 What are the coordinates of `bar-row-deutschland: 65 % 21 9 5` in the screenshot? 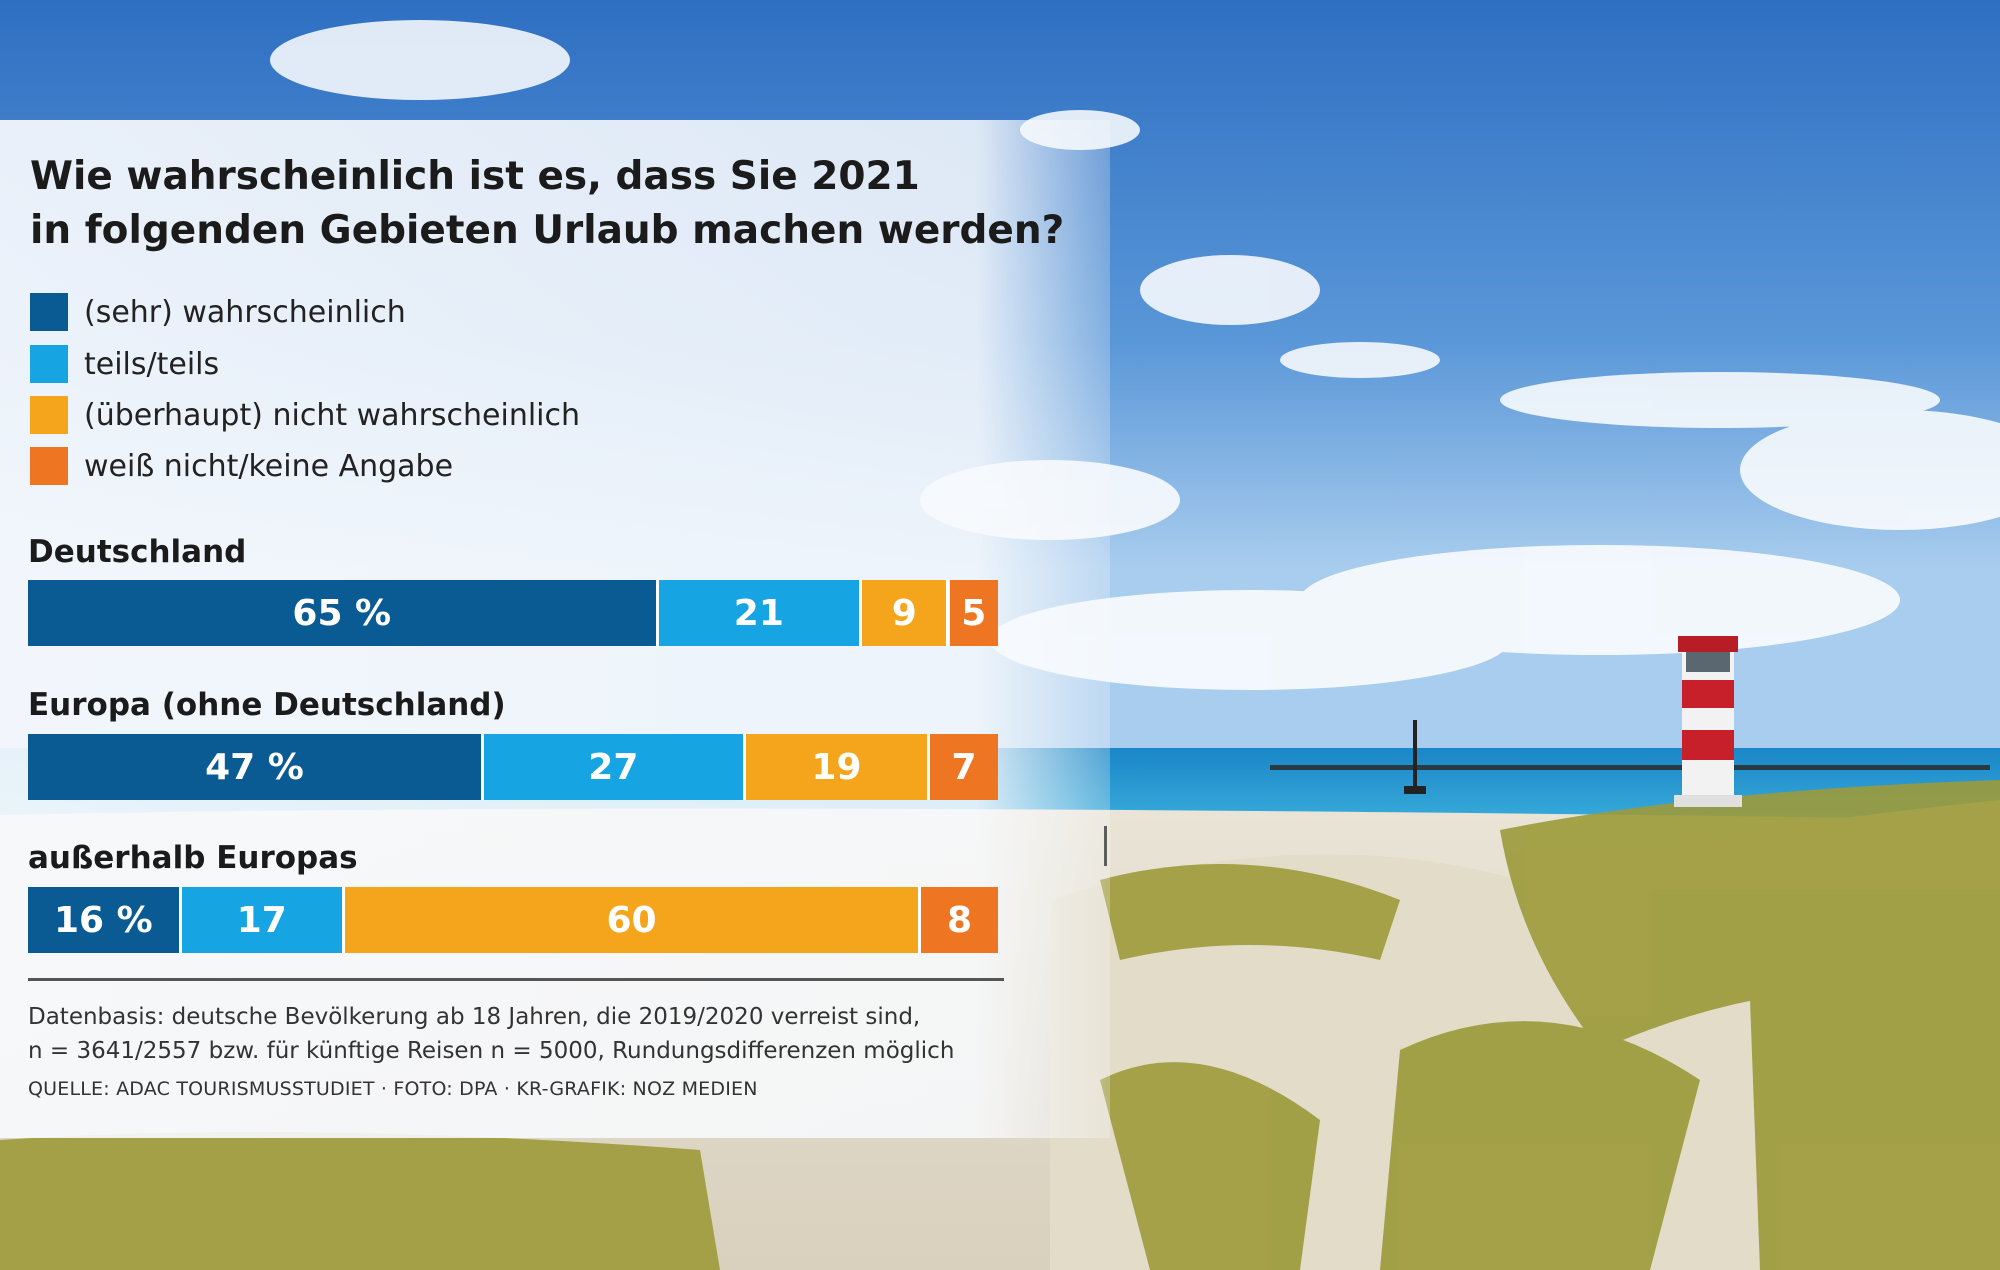 It's located at (513, 613).